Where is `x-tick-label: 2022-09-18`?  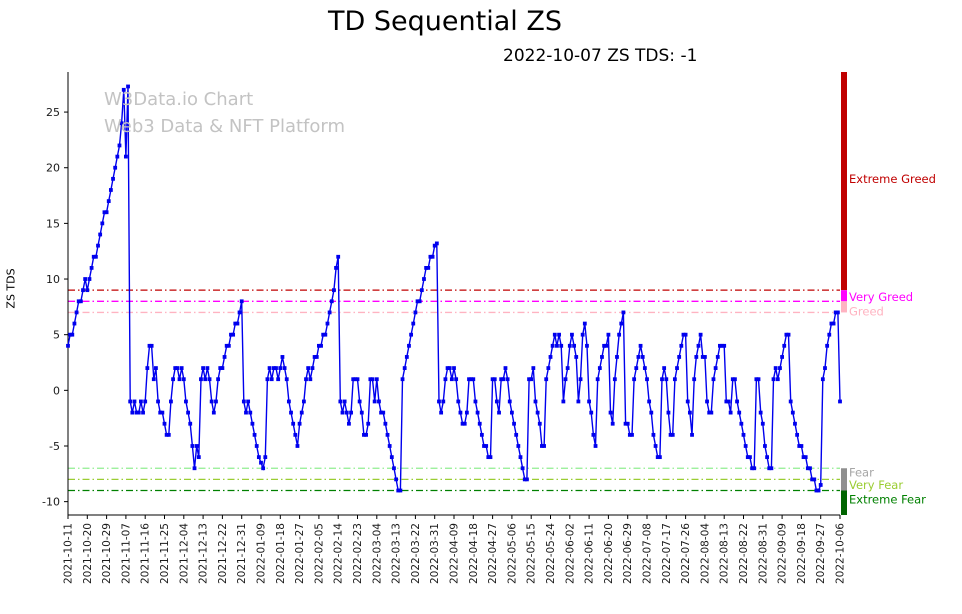
x-tick-label: 2022-09-18 is located at coordinates (802, 553).